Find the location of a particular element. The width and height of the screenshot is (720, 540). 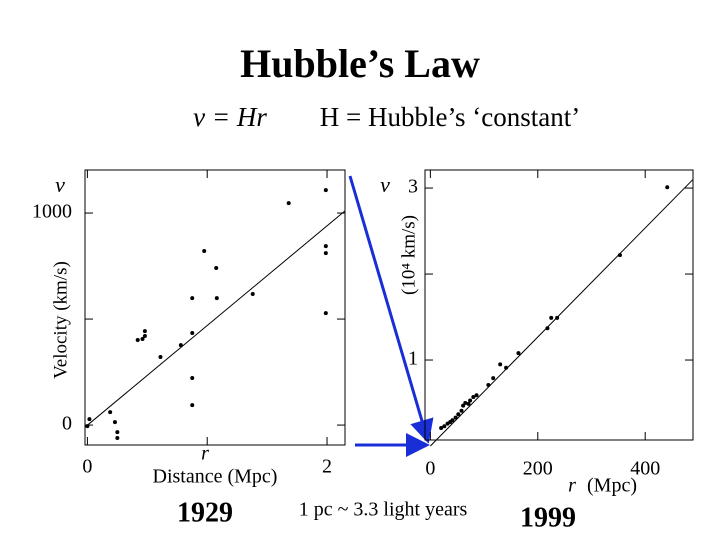

y-axis-label: (10⁴ km/s) is located at coordinates (408, 255).